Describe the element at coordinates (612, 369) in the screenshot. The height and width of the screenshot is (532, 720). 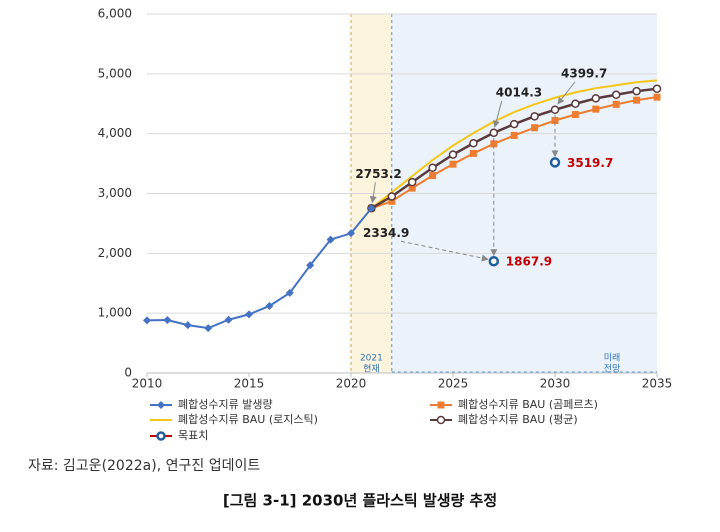
I see `region-label: 전망` at that location.